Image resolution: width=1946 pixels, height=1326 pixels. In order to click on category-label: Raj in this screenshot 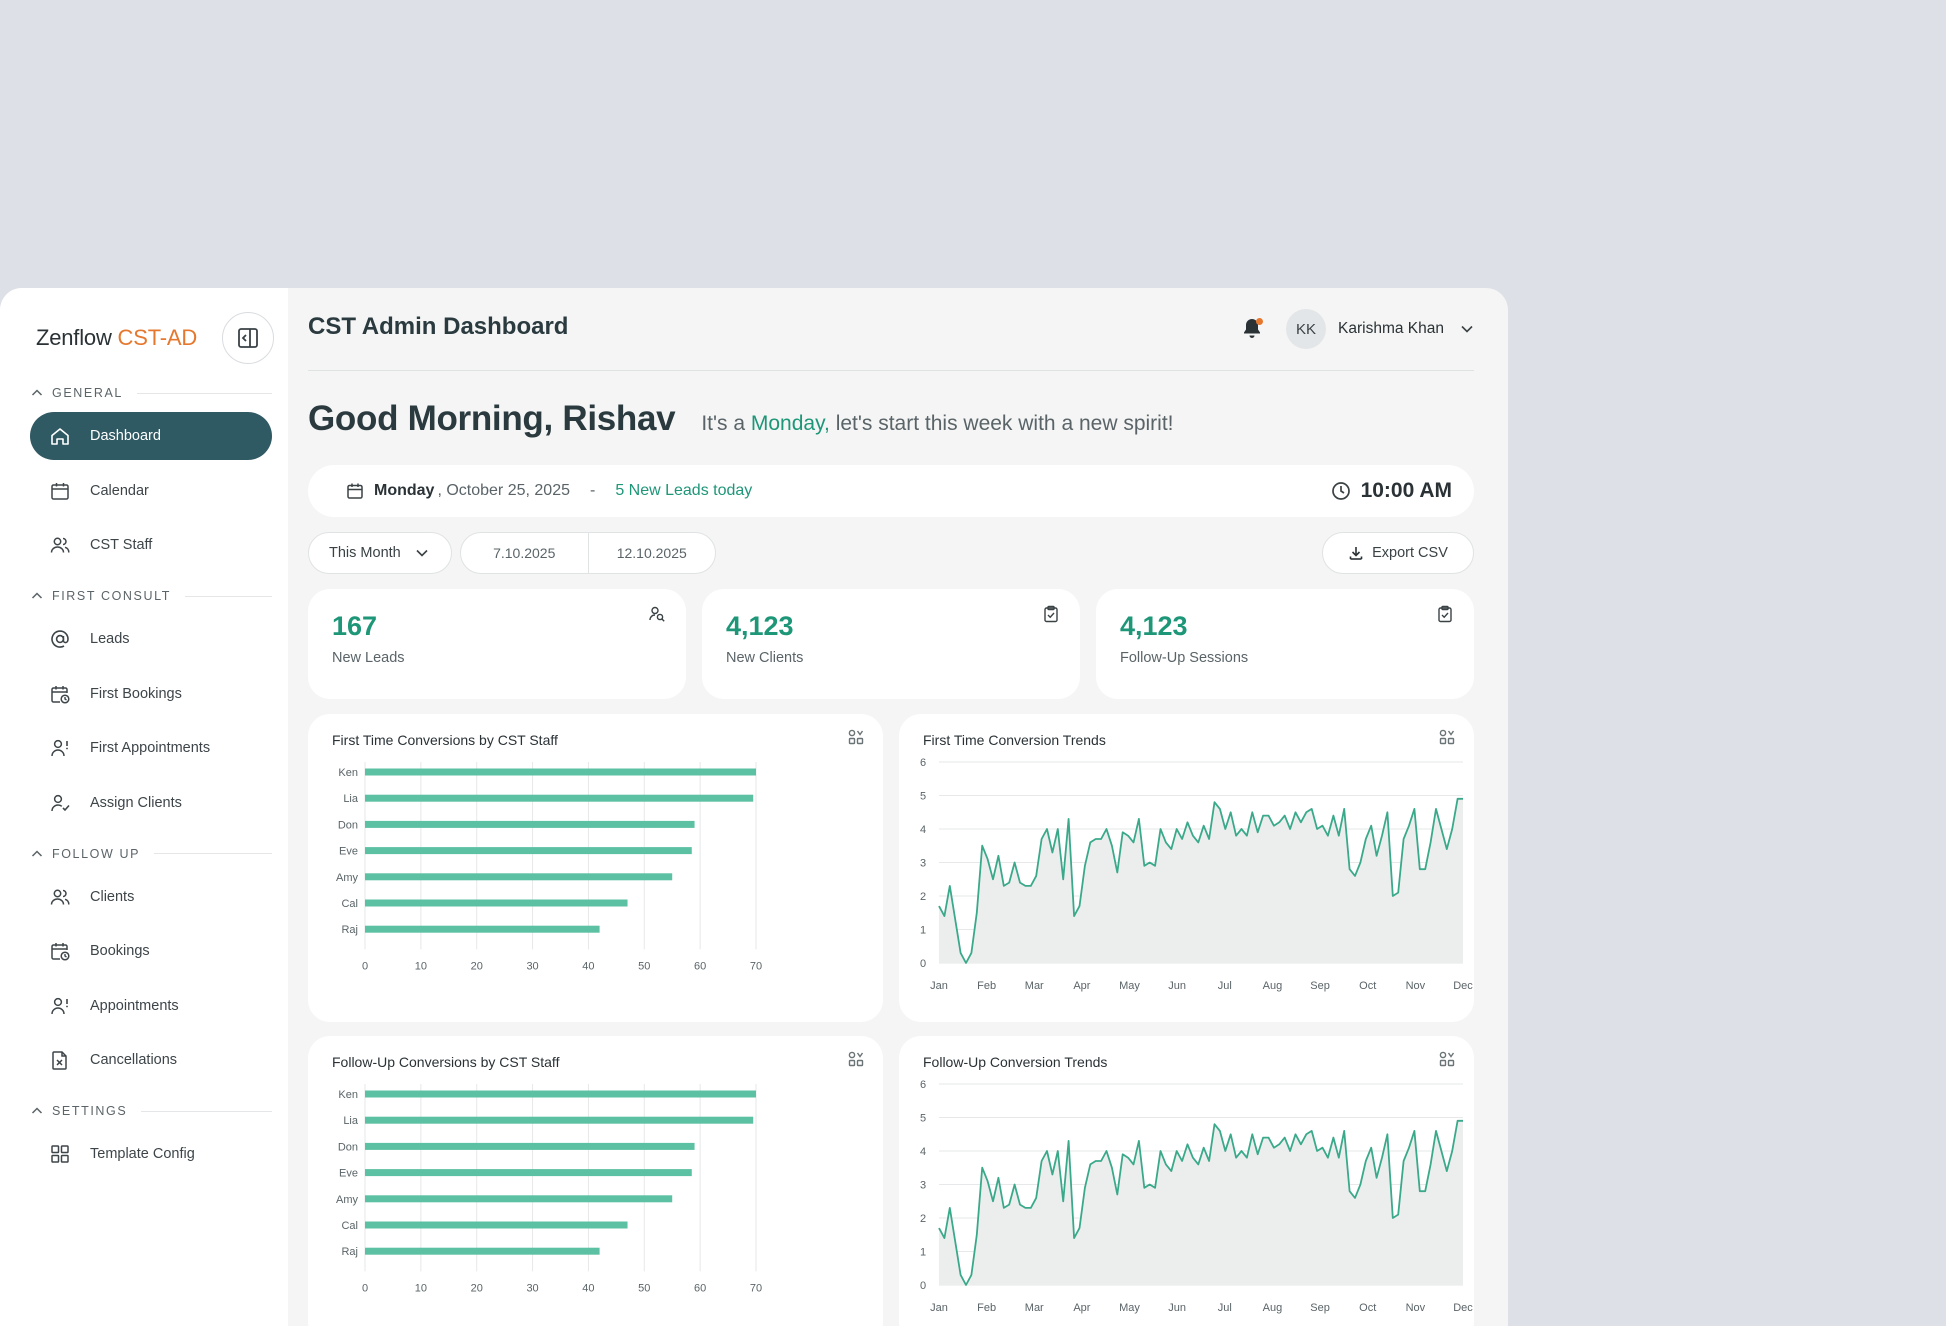, I will do `click(349, 930)`.